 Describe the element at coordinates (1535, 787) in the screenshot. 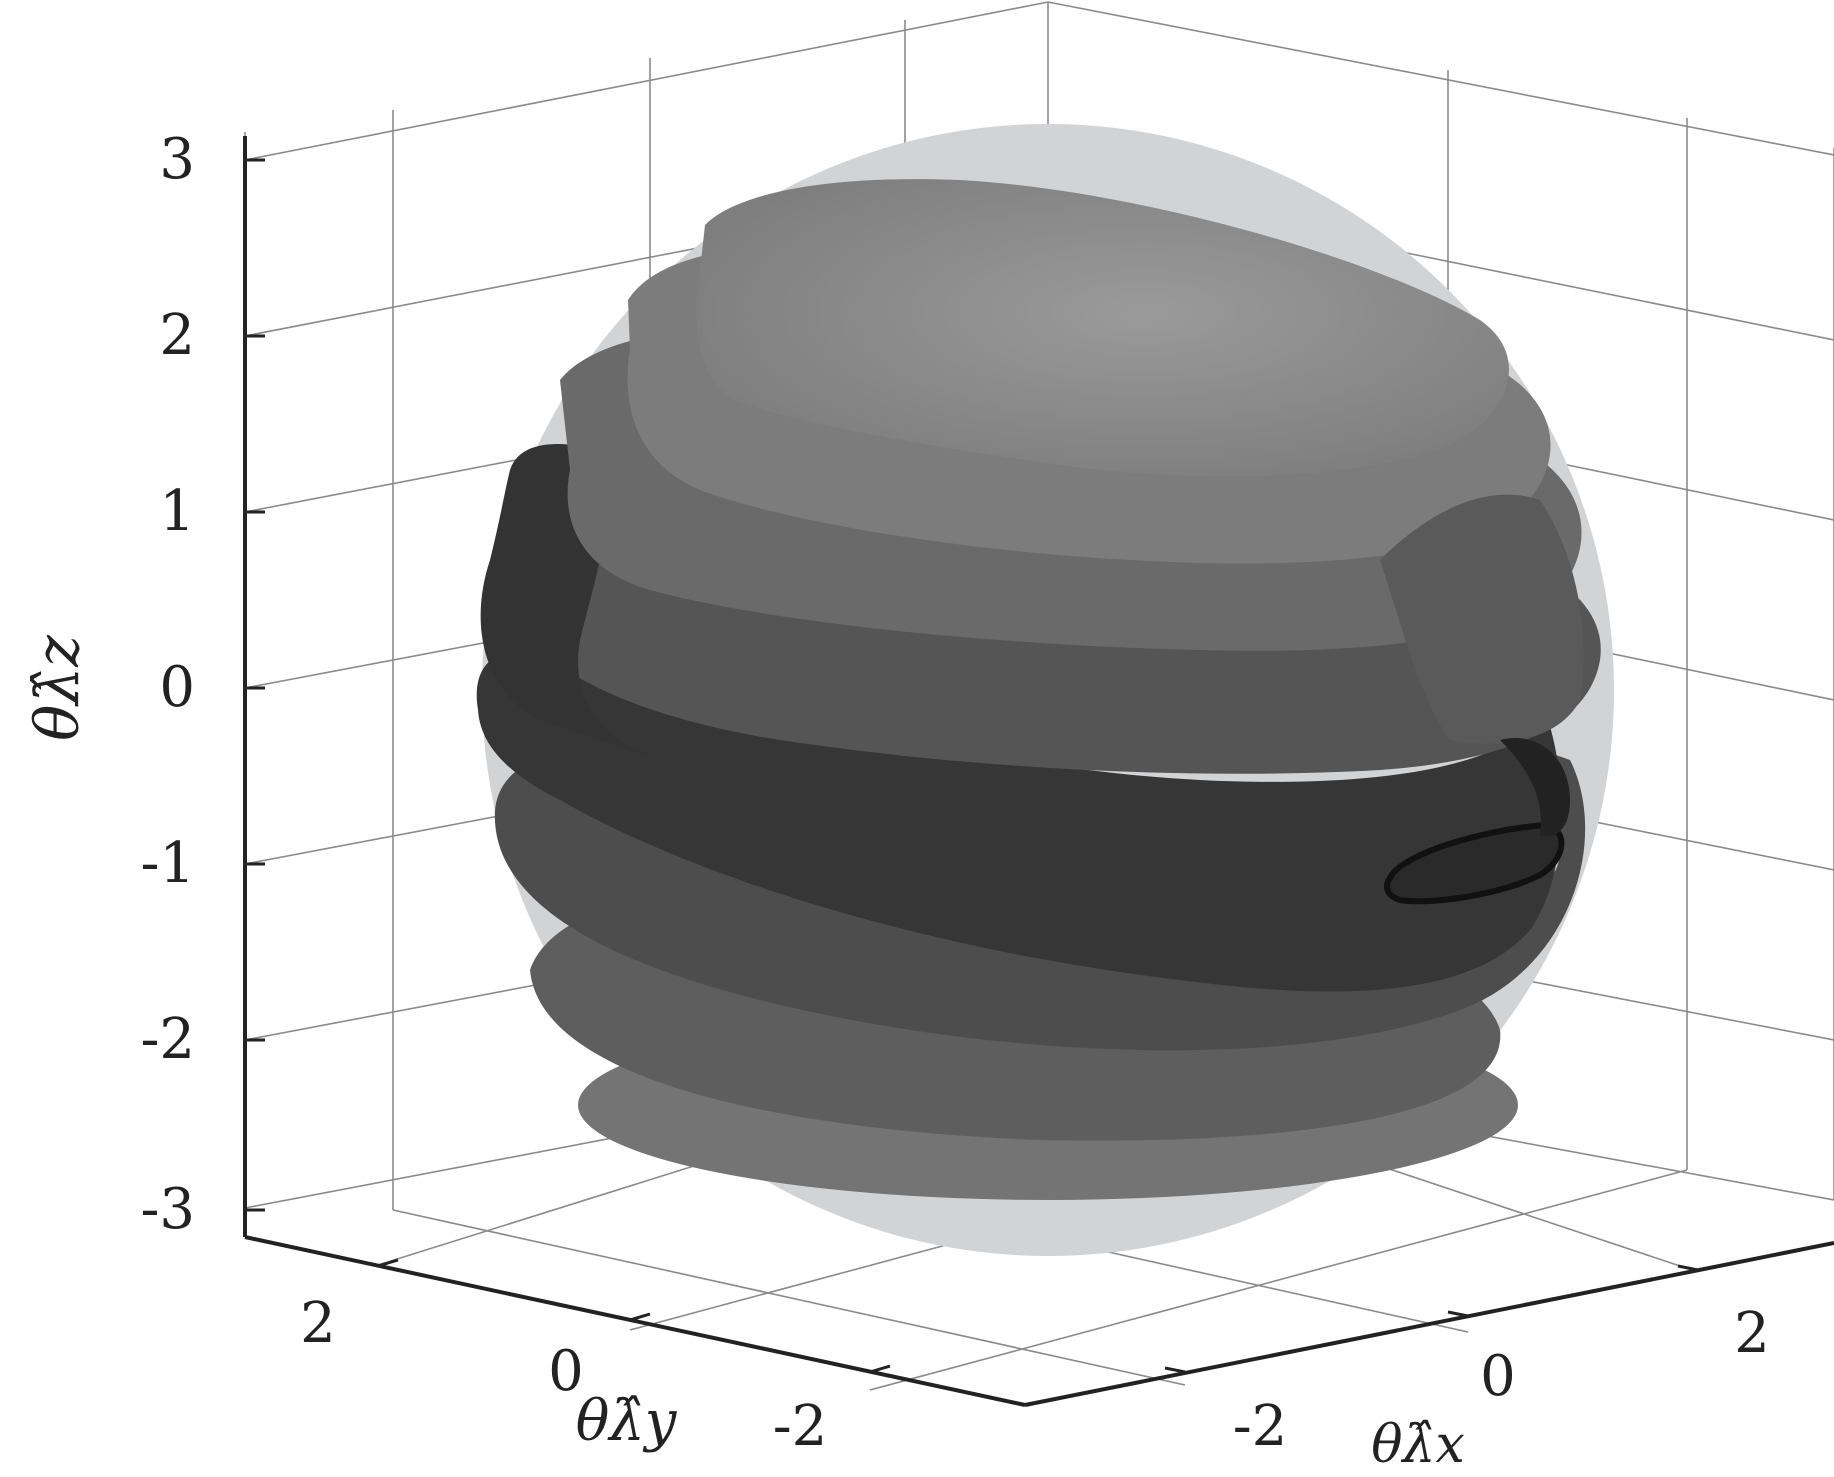

I see `band-right-loop` at that location.